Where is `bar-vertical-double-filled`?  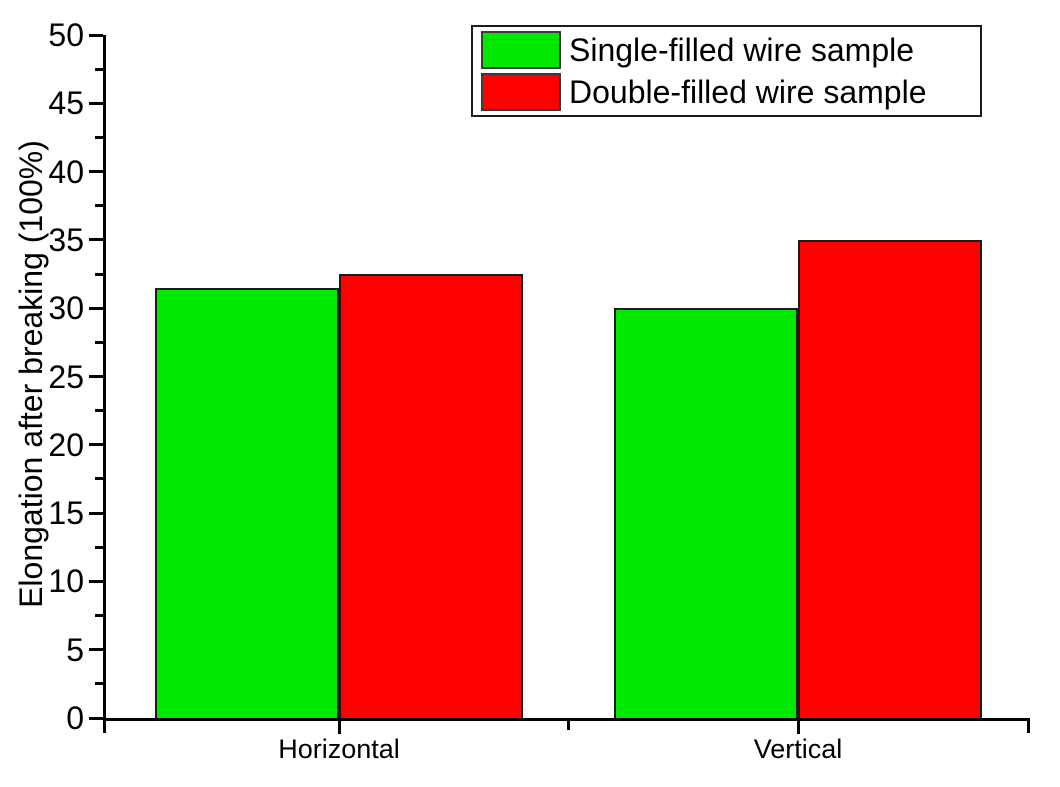
bar-vertical-double-filled is located at coordinates (890, 479).